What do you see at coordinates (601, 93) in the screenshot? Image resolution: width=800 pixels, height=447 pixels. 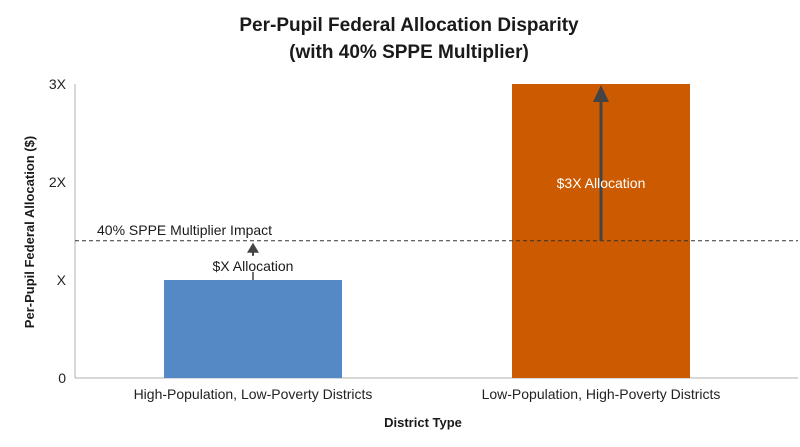 I see `arrow-head-high` at bounding box center [601, 93].